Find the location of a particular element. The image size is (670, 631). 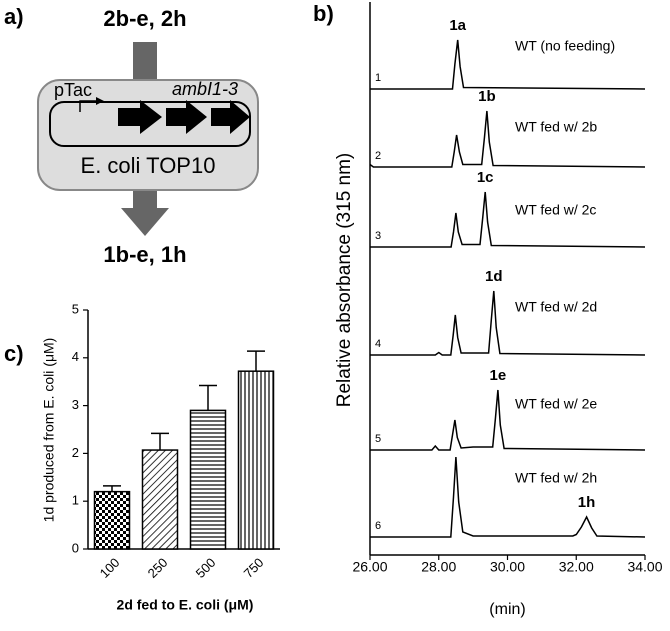

y-tick-label: 1 is located at coordinates (75, 500).